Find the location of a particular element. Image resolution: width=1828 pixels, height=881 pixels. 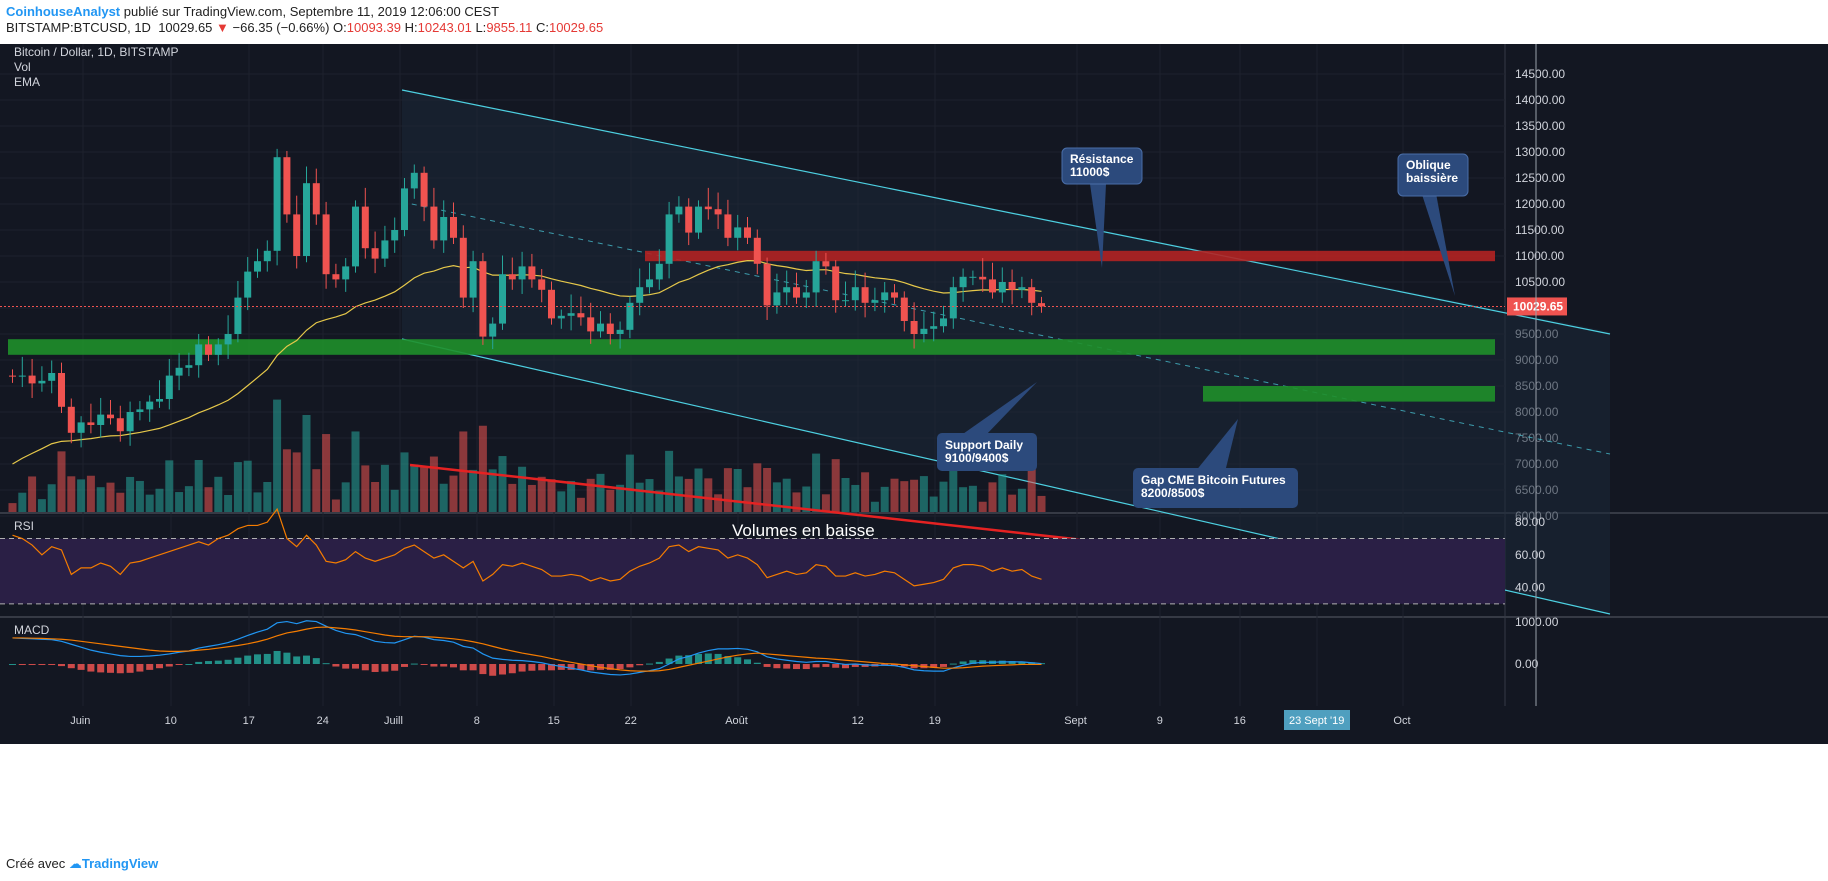

time-tick-label: Juin is located at coordinates (80, 721).